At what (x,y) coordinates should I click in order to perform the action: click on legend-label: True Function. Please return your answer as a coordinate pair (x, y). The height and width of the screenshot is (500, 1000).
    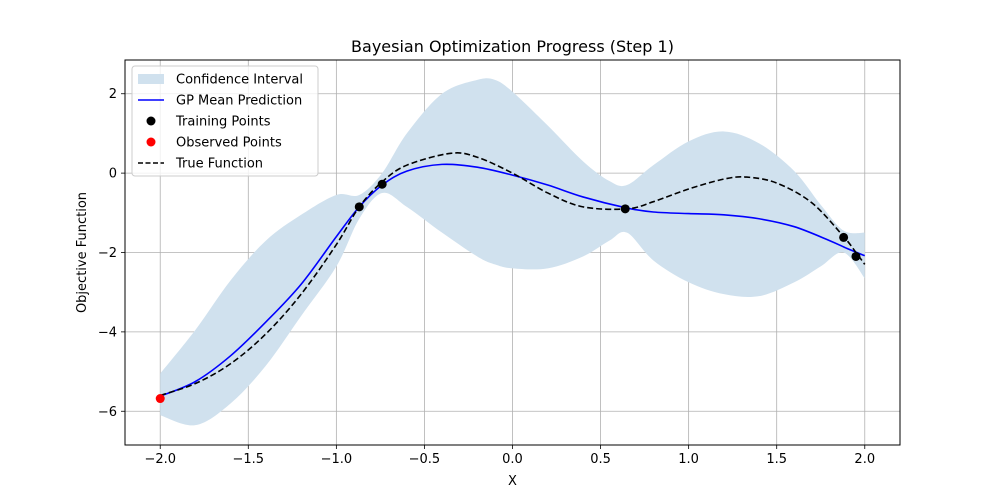
    Looking at the image, I should click on (219, 164).